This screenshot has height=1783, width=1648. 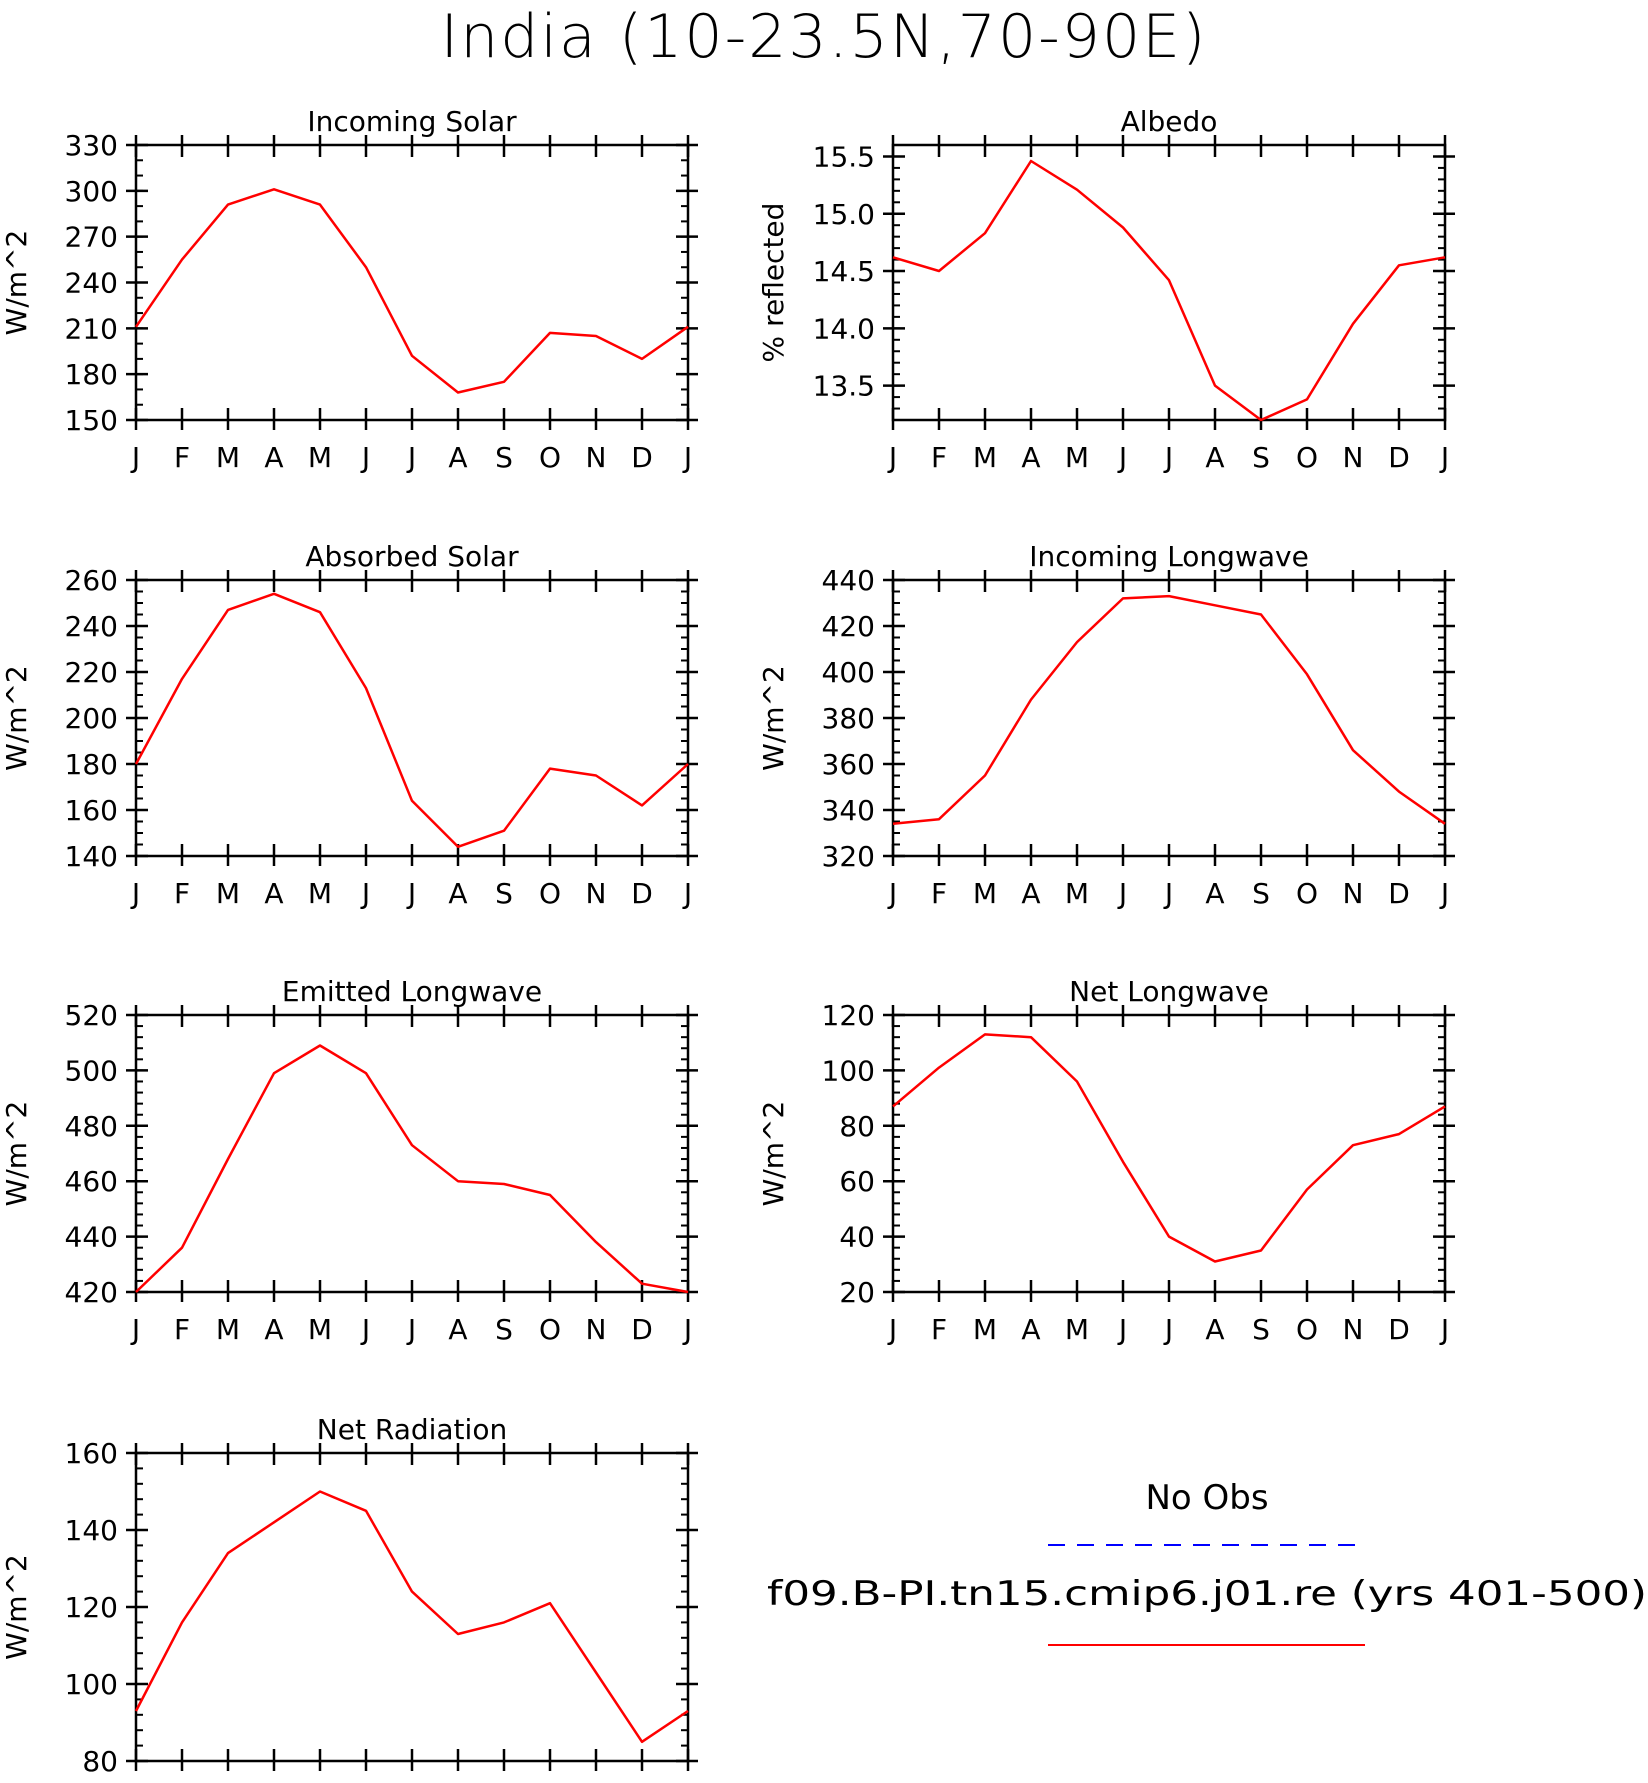 I want to click on y-tick-label: 200, so click(x=91, y=718).